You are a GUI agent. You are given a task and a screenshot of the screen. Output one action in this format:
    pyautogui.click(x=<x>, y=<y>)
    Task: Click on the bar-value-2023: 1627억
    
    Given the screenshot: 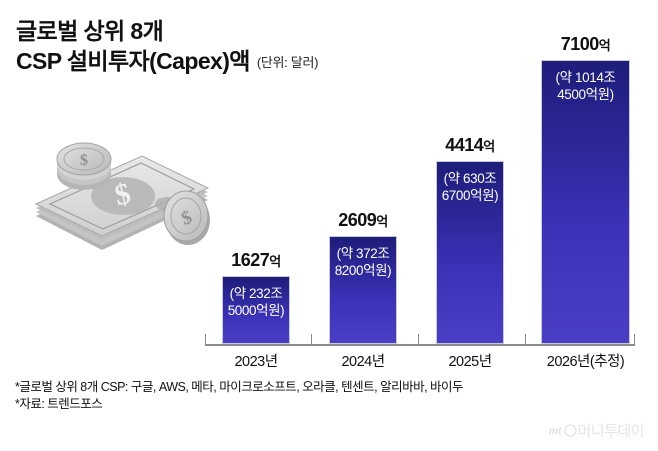 What is the action you would take?
    pyautogui.click(x=256, y=260)
    